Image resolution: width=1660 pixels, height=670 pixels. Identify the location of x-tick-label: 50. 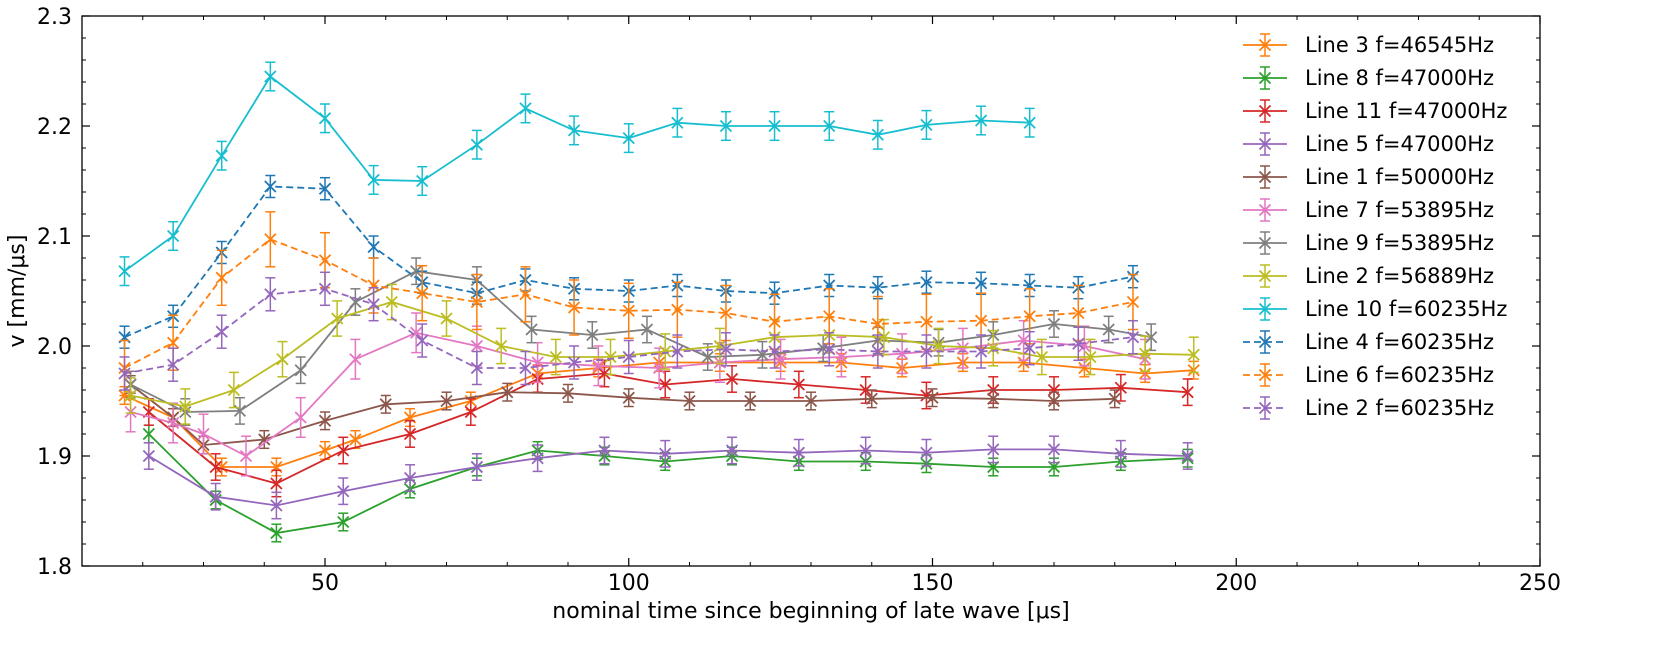
(325, 583).